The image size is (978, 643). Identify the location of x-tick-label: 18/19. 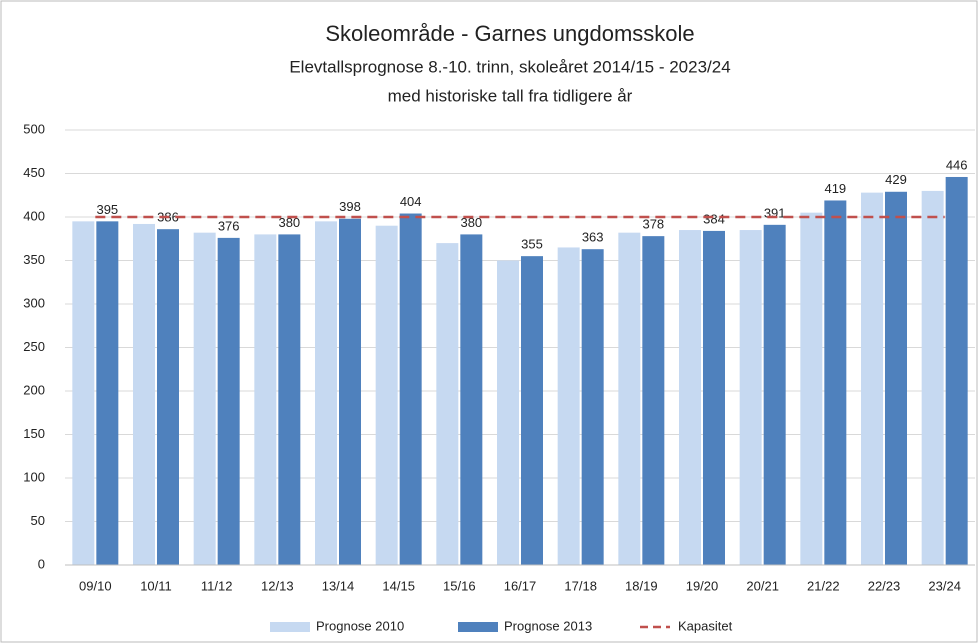
(641, 585).